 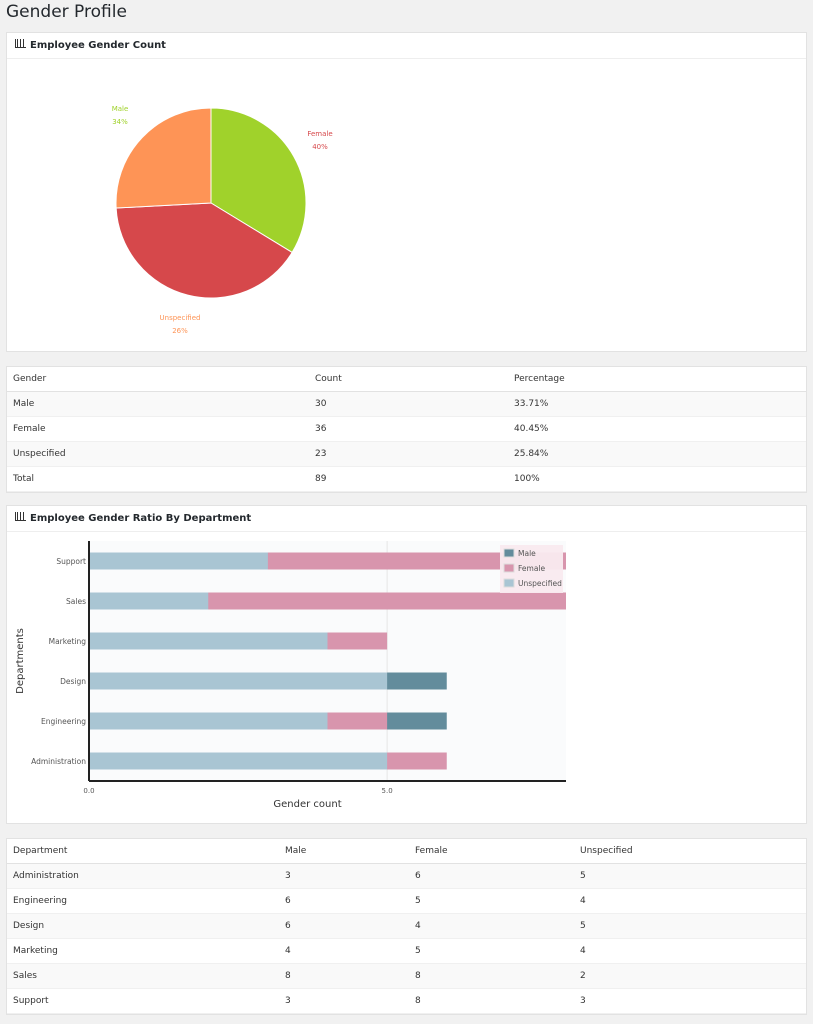 What do you see at coordinates (657, 379) in the screenshot?
I see `col-percentage: Percentage` at bounding box center [657, 379].